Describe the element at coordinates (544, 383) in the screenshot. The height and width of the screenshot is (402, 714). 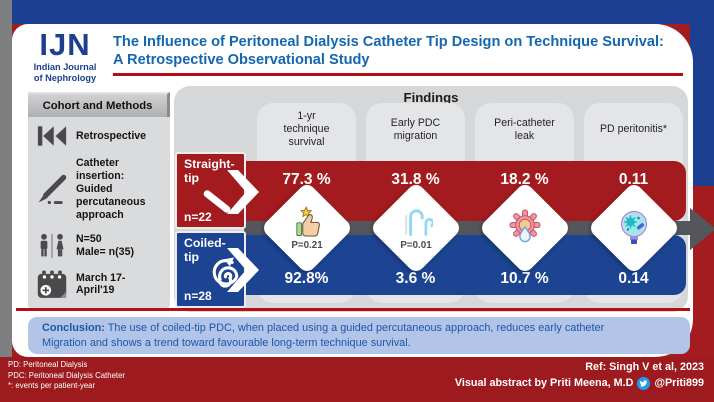
I see `credit-text: Visual abstract by Priti Meena, M.D` at that location.